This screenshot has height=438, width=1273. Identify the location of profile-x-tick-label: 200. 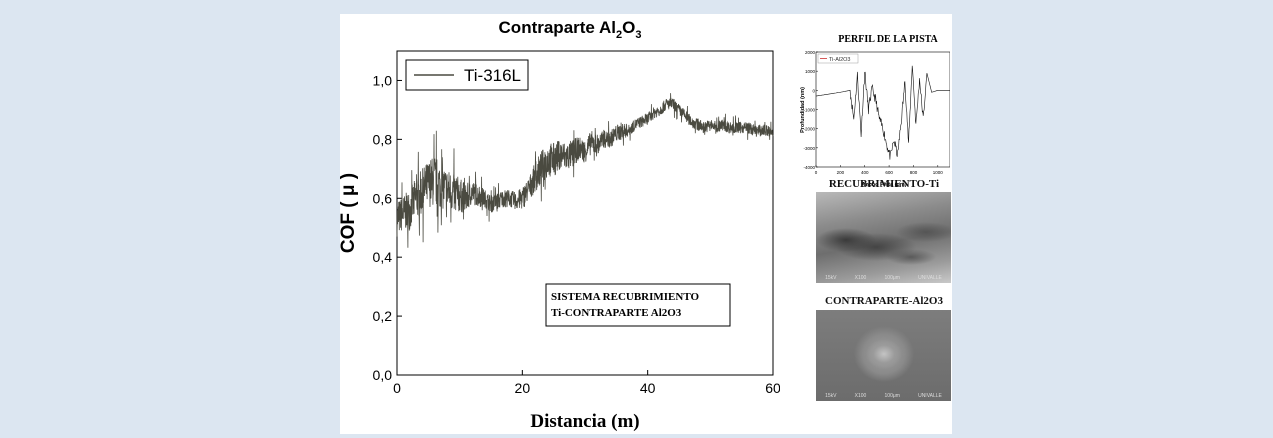
(841, 172).